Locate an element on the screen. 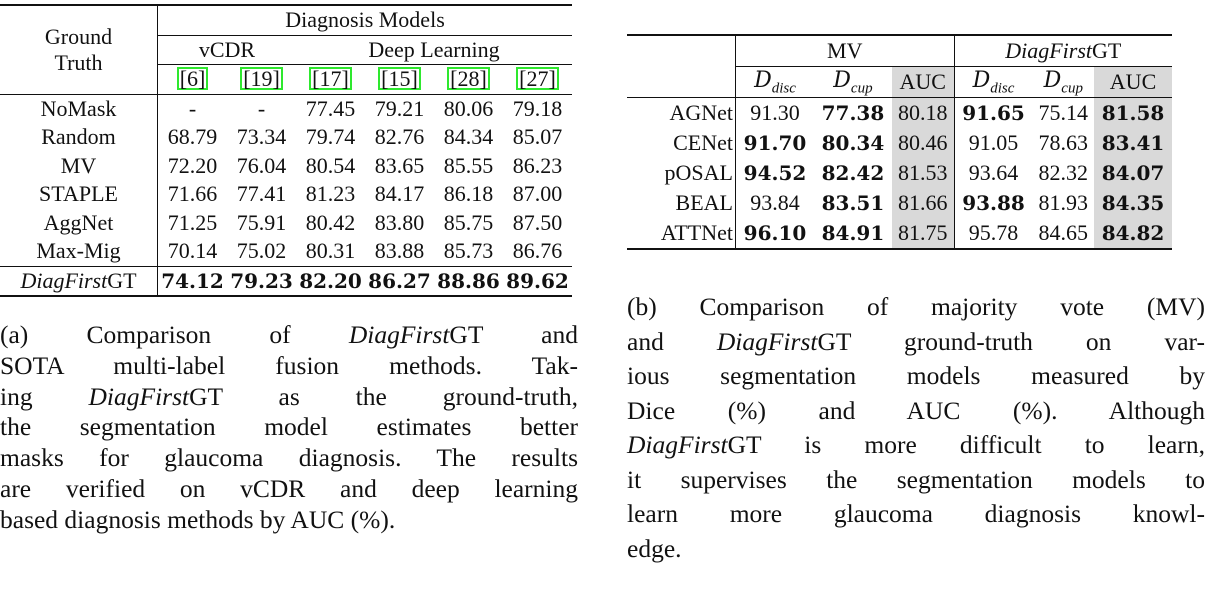  group-header-1: DiagFirstGT is located at coordinates (1063, 51).